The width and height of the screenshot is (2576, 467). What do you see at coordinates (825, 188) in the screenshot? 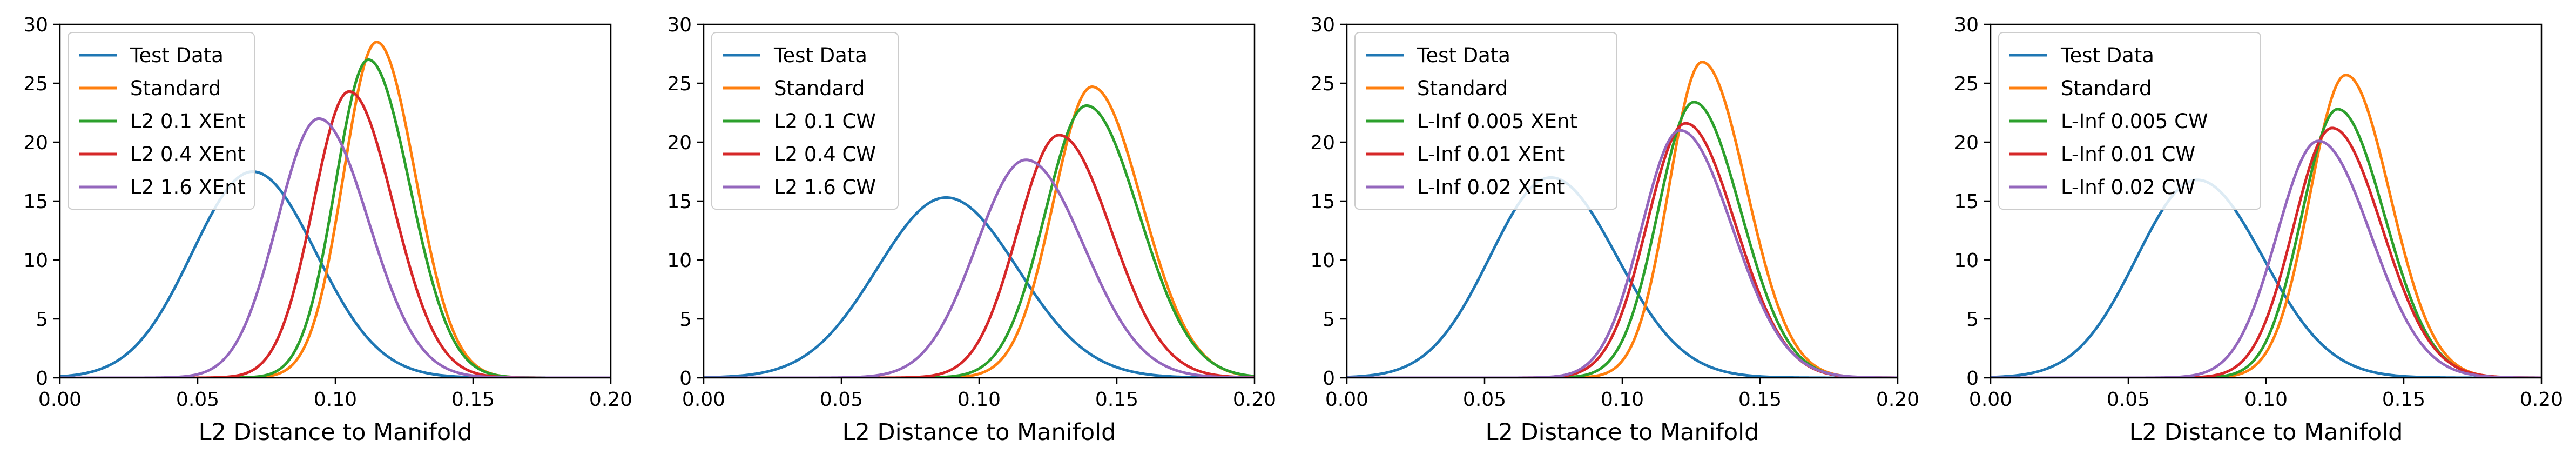
I see `legend-label: L2 1.6 CW` at bounding box center [825, 188].